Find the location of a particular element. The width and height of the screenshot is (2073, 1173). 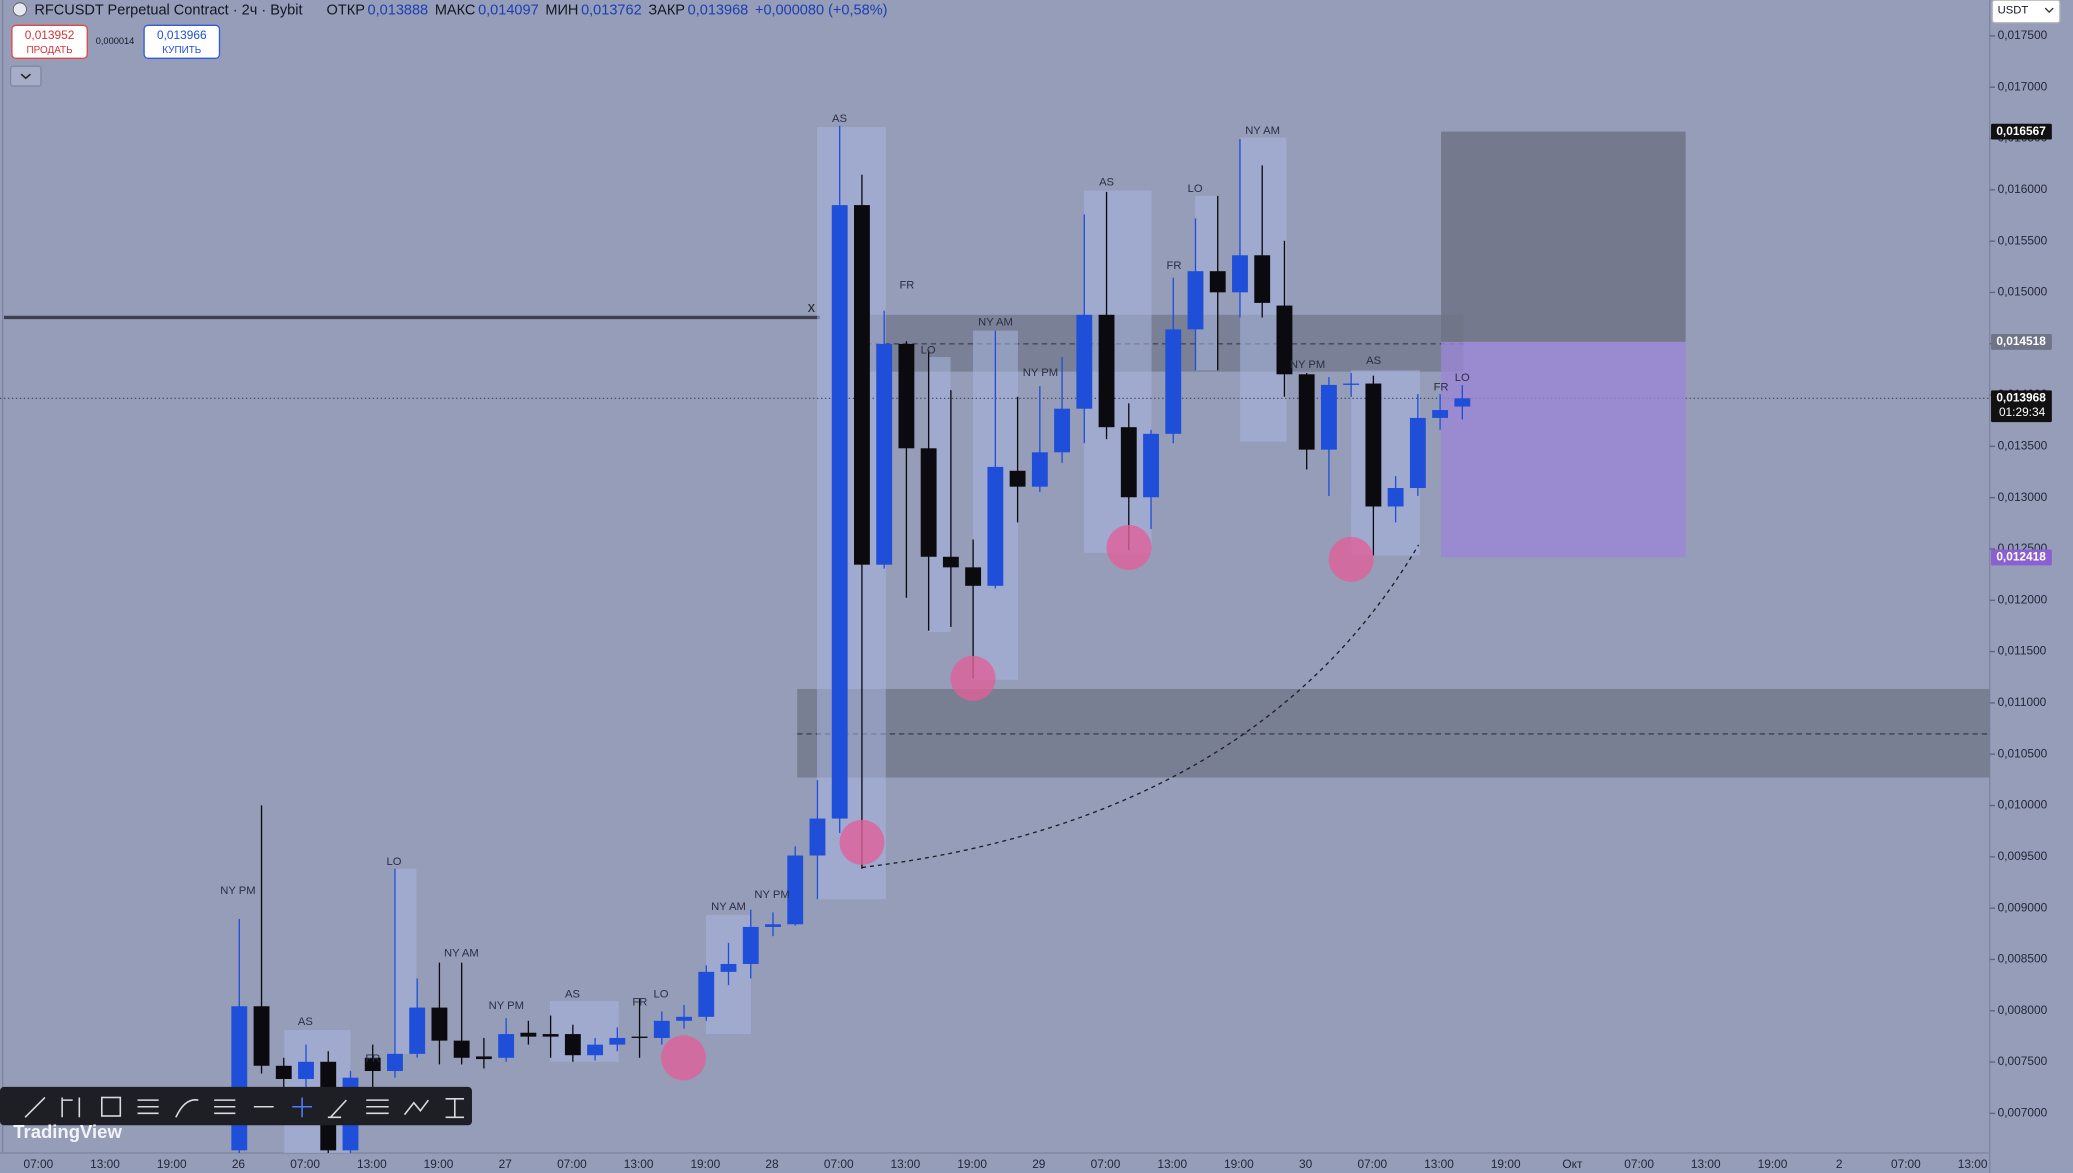

tool-text is located at coordinates (455, 1108).